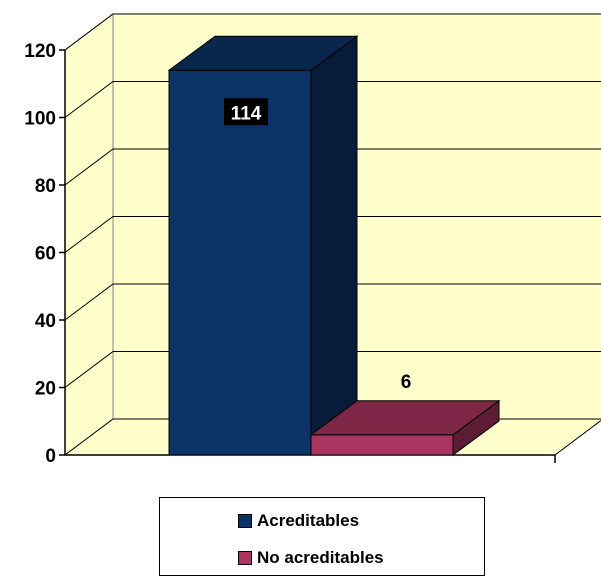 Image resolution: width=601 pixels, height=576 pixels. I want to click on data-label-no-acreditables: 6, so click(406, 382).